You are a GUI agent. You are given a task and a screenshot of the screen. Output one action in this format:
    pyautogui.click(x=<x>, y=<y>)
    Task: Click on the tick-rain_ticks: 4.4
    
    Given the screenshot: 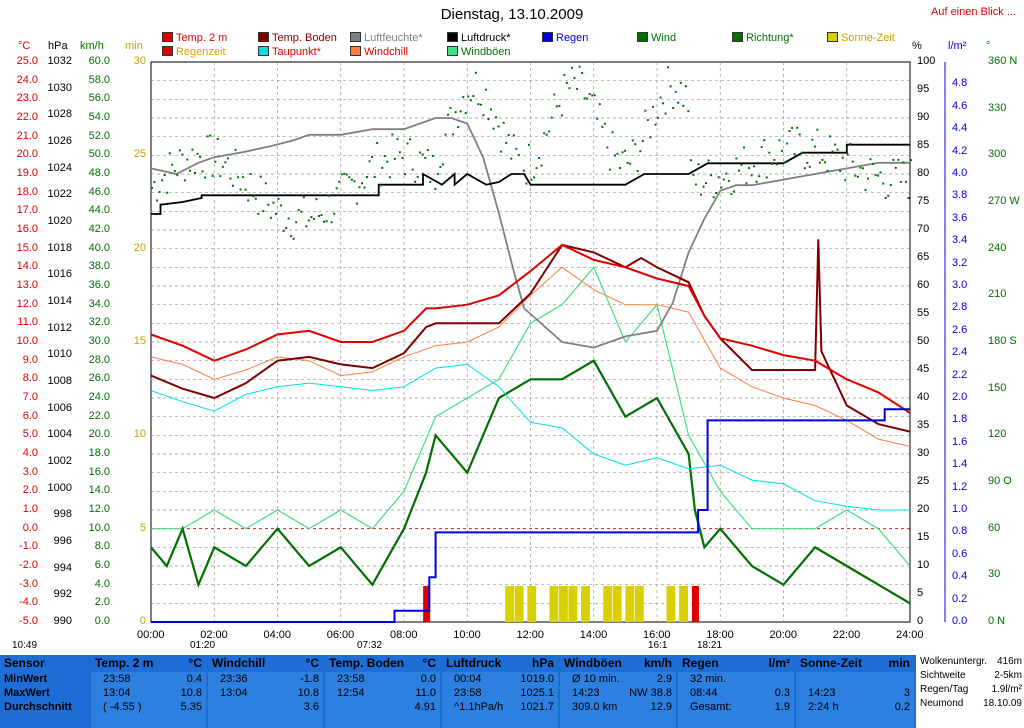 What is the action you would take?
    pyautogui.click(x=960, y=128)
    